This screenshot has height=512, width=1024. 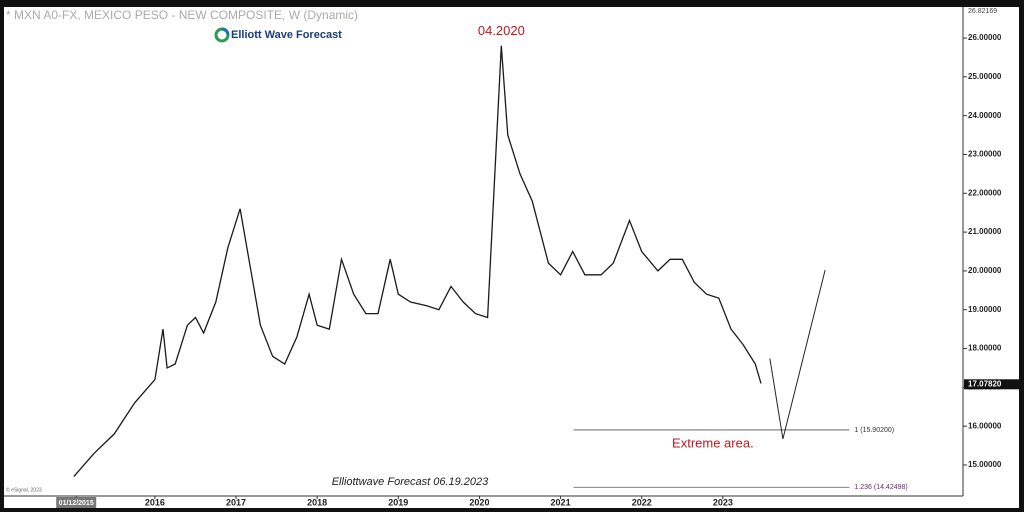 What do you see at coordinates (24, 489) in the screenshot?
I see `copyright: © eSignal, 2023` at bounding box center [24, 489].